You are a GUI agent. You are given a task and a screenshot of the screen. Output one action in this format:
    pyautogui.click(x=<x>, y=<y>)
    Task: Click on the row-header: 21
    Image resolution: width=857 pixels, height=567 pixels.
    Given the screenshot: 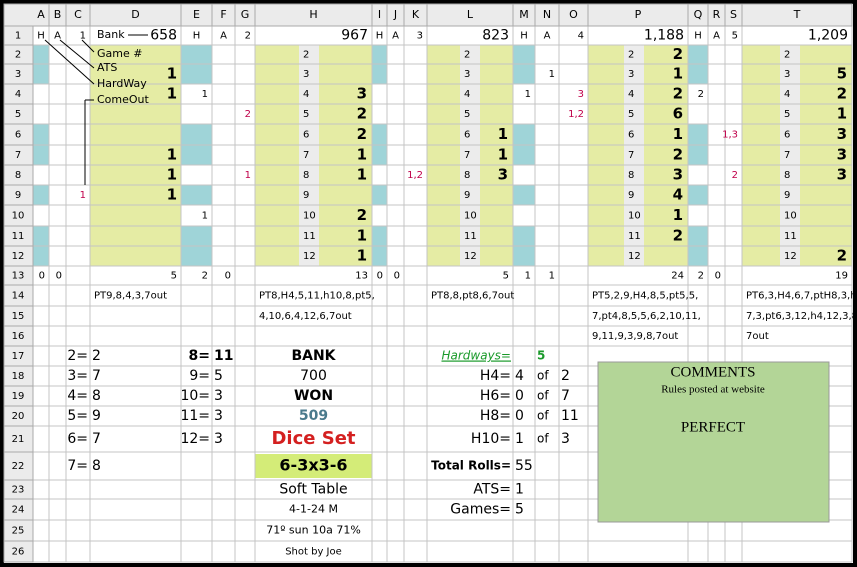 What is the action you would take?
    pyautogui.click(x=18, y=439)
    